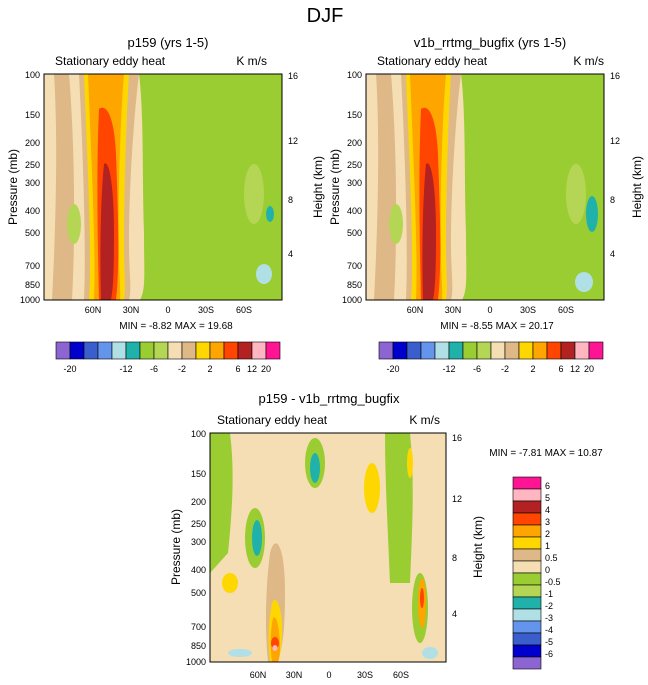  I want to click on panel-3-ytick-right: 8, so click(454, 558).